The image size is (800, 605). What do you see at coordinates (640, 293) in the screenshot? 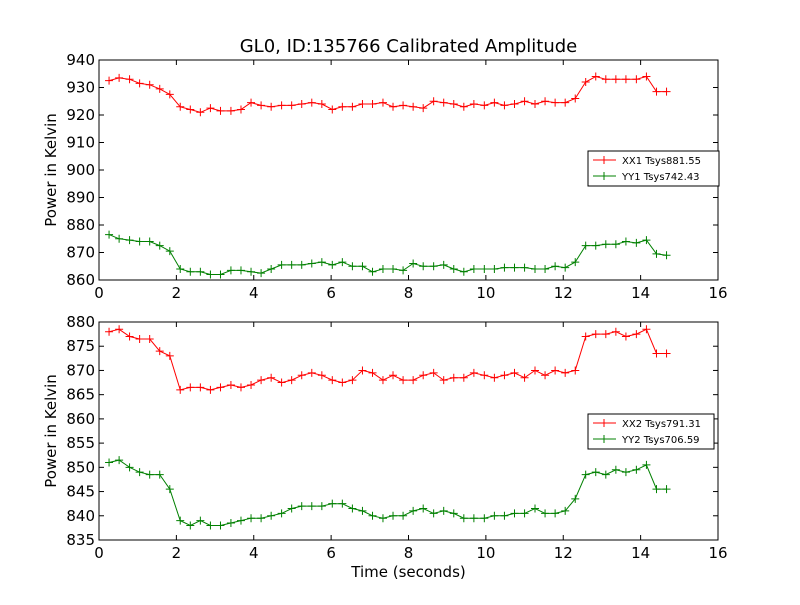
I see `x-tick-label: 14` at bounding box center [640, 293].